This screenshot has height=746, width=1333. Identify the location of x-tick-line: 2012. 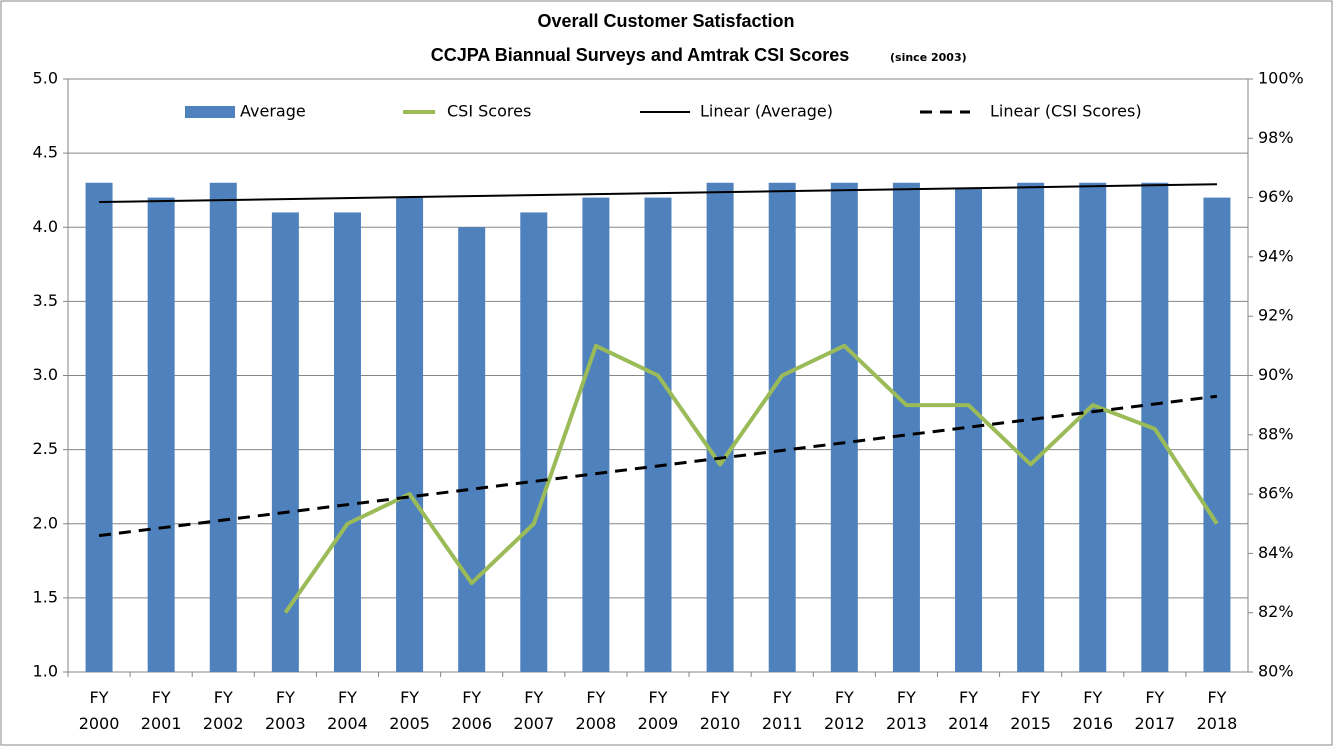
(844, 723).